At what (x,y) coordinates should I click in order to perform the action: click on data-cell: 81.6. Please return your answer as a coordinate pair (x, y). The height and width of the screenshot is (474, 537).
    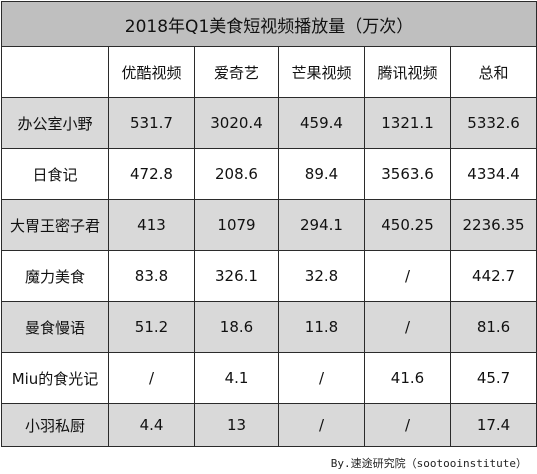
    Looking at the image, I should click on (493, 327).